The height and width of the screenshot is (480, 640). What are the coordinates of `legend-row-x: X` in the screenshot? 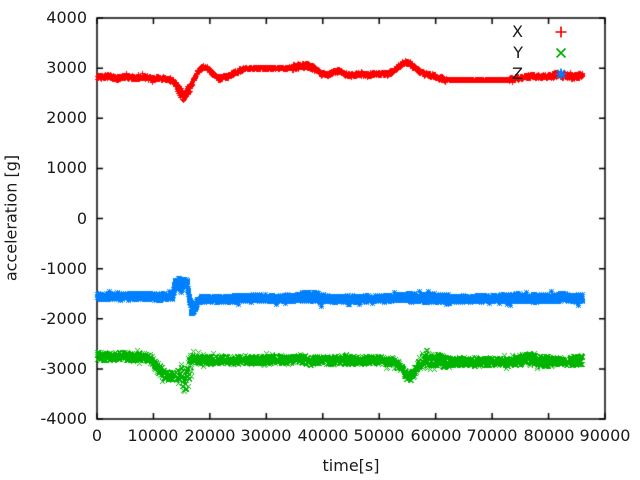 It's located at (523, 31).